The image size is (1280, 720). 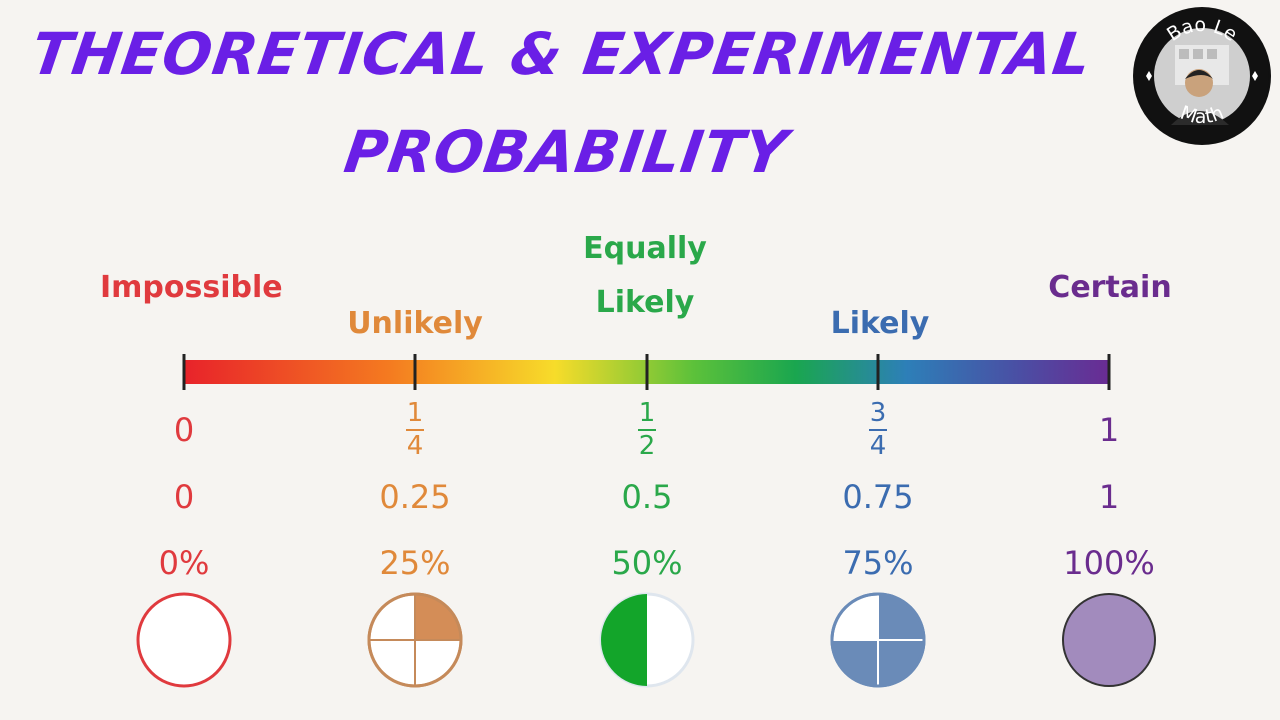 I want to click on label-equally-likely-line1: Equally, so click(x=645, y=248).